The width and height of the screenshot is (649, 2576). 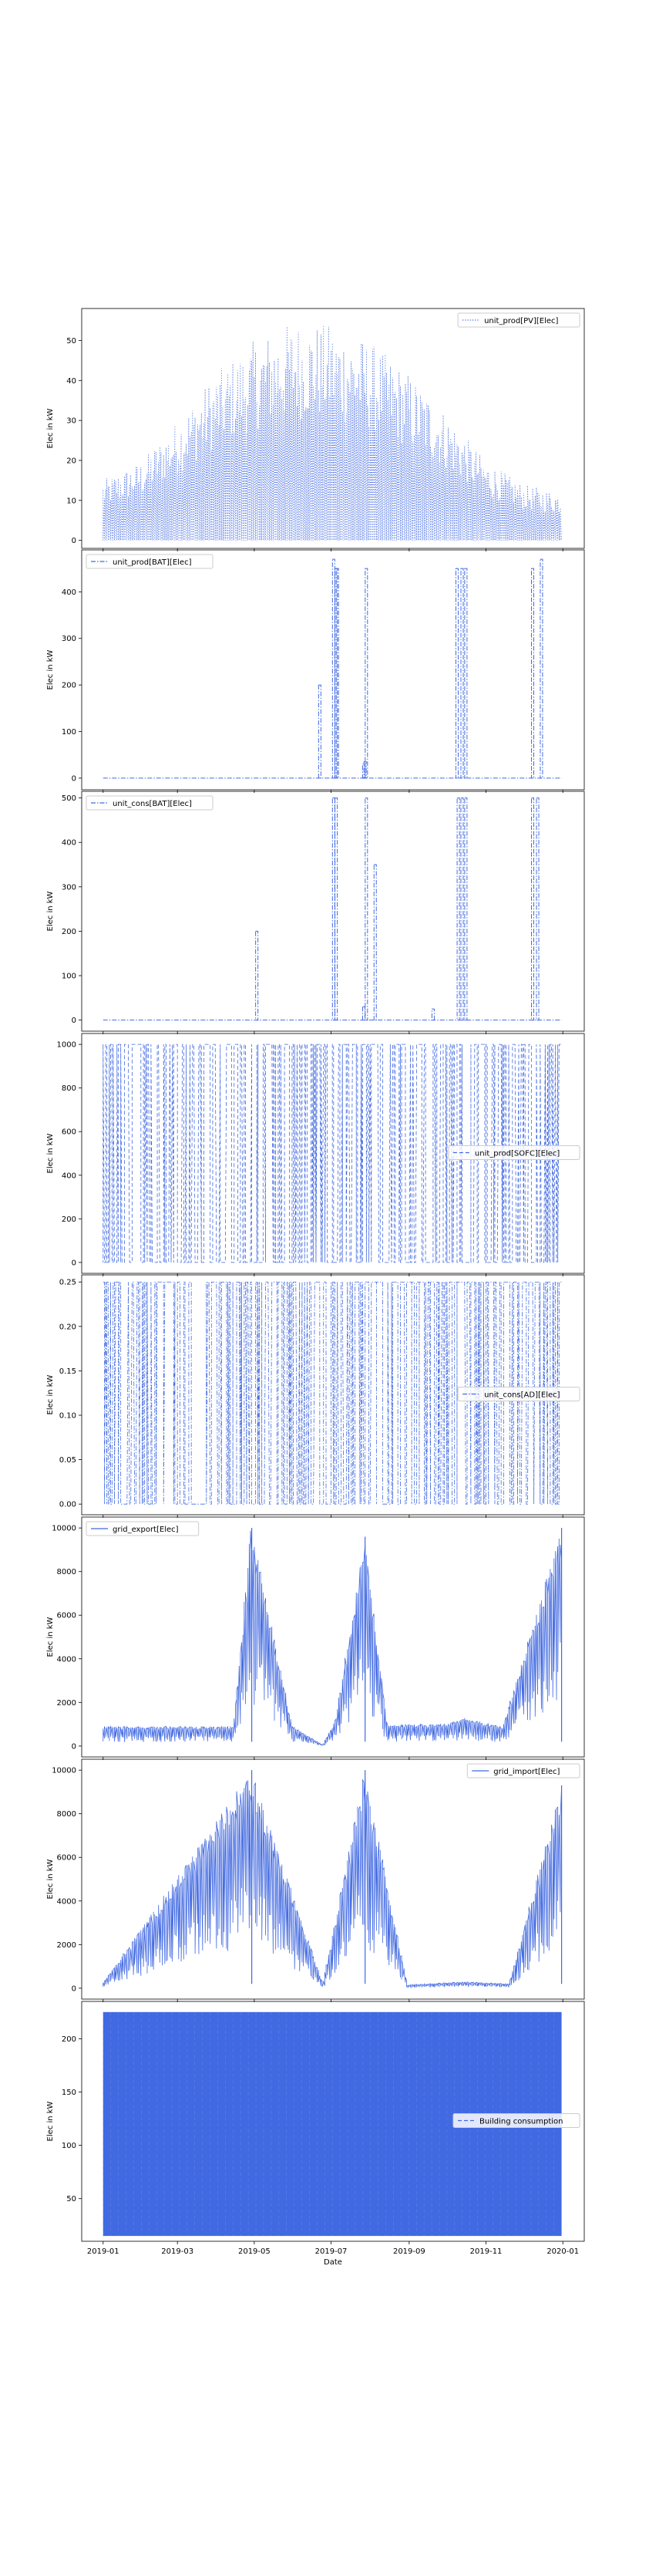 What do you see at coordinates (69, 639) in the screenshot?
I see `y-tick-label: 300` at bounding box center [69, 639].